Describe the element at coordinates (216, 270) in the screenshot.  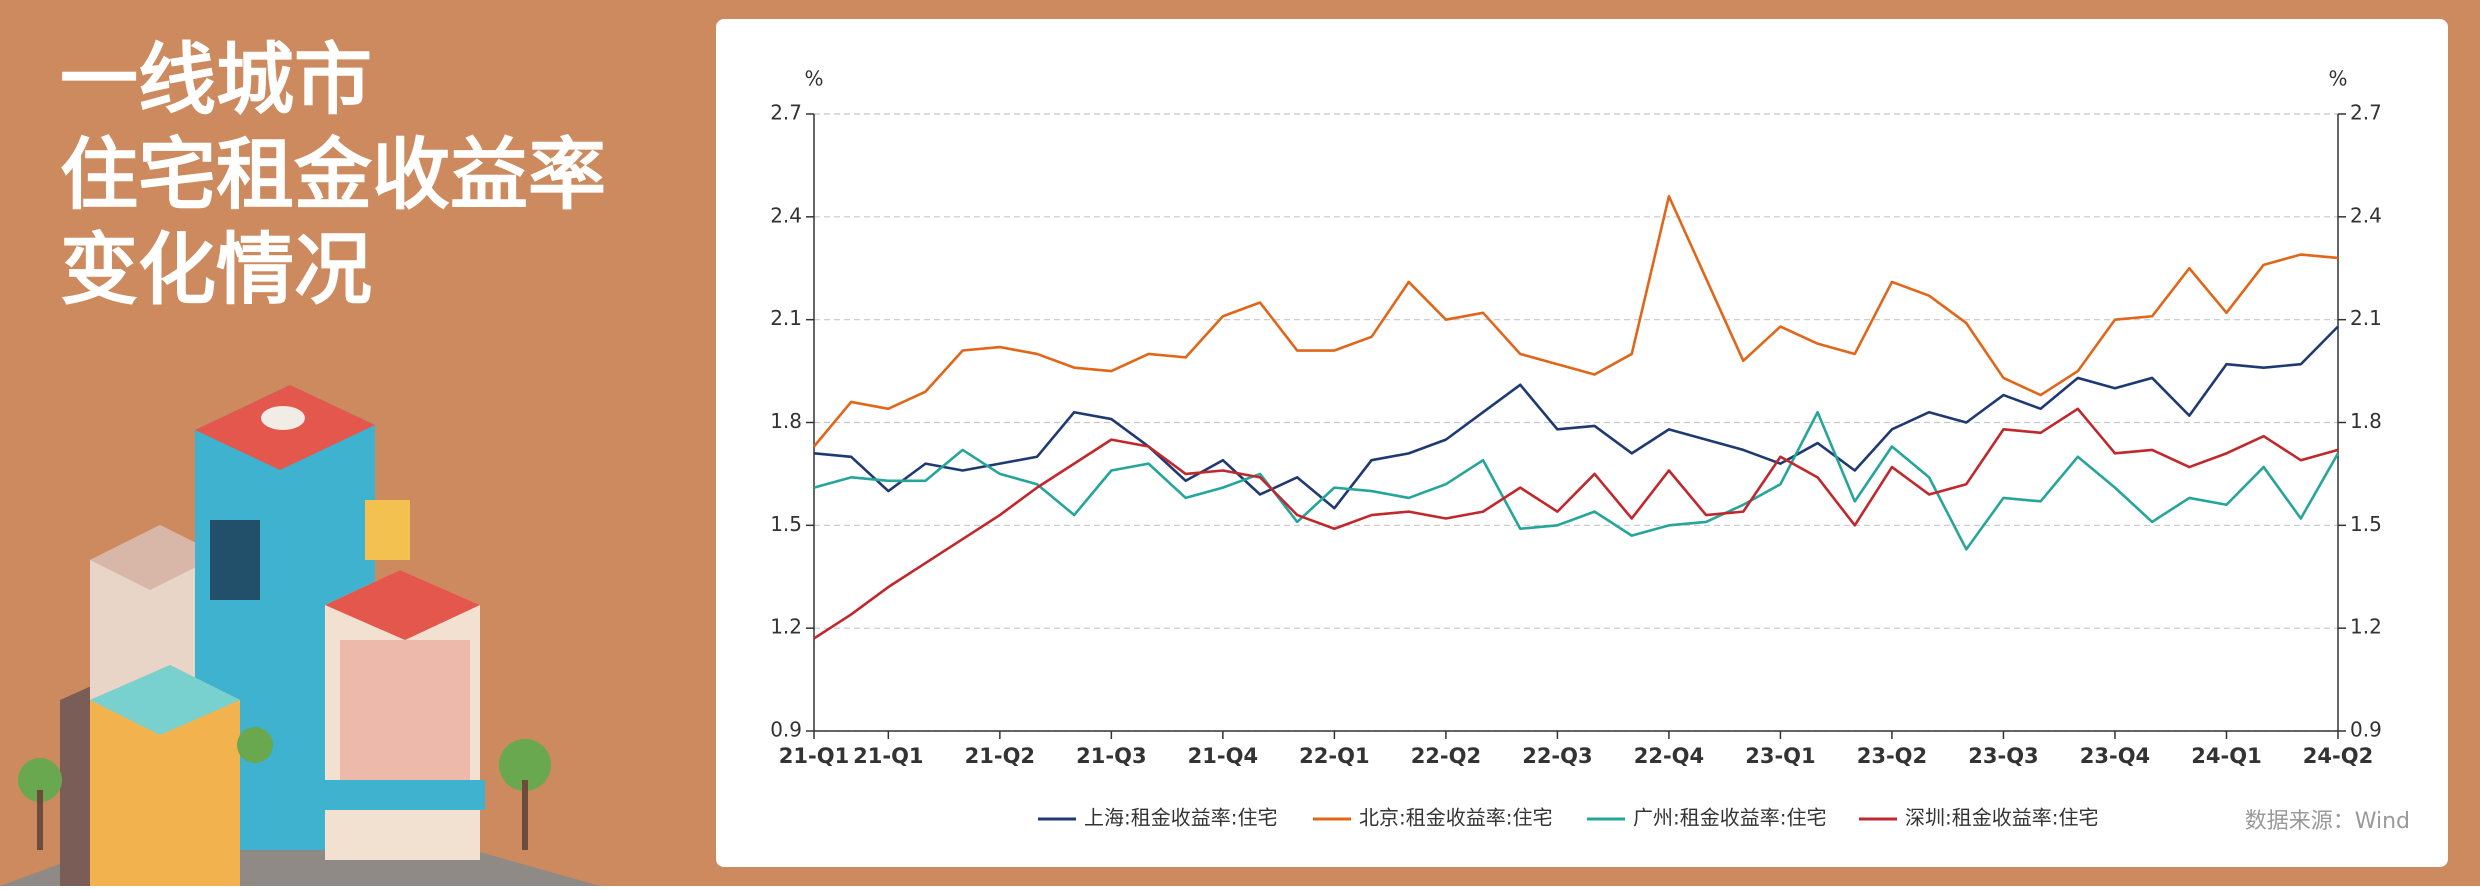
I see `title-line: 变化情况` at that location.